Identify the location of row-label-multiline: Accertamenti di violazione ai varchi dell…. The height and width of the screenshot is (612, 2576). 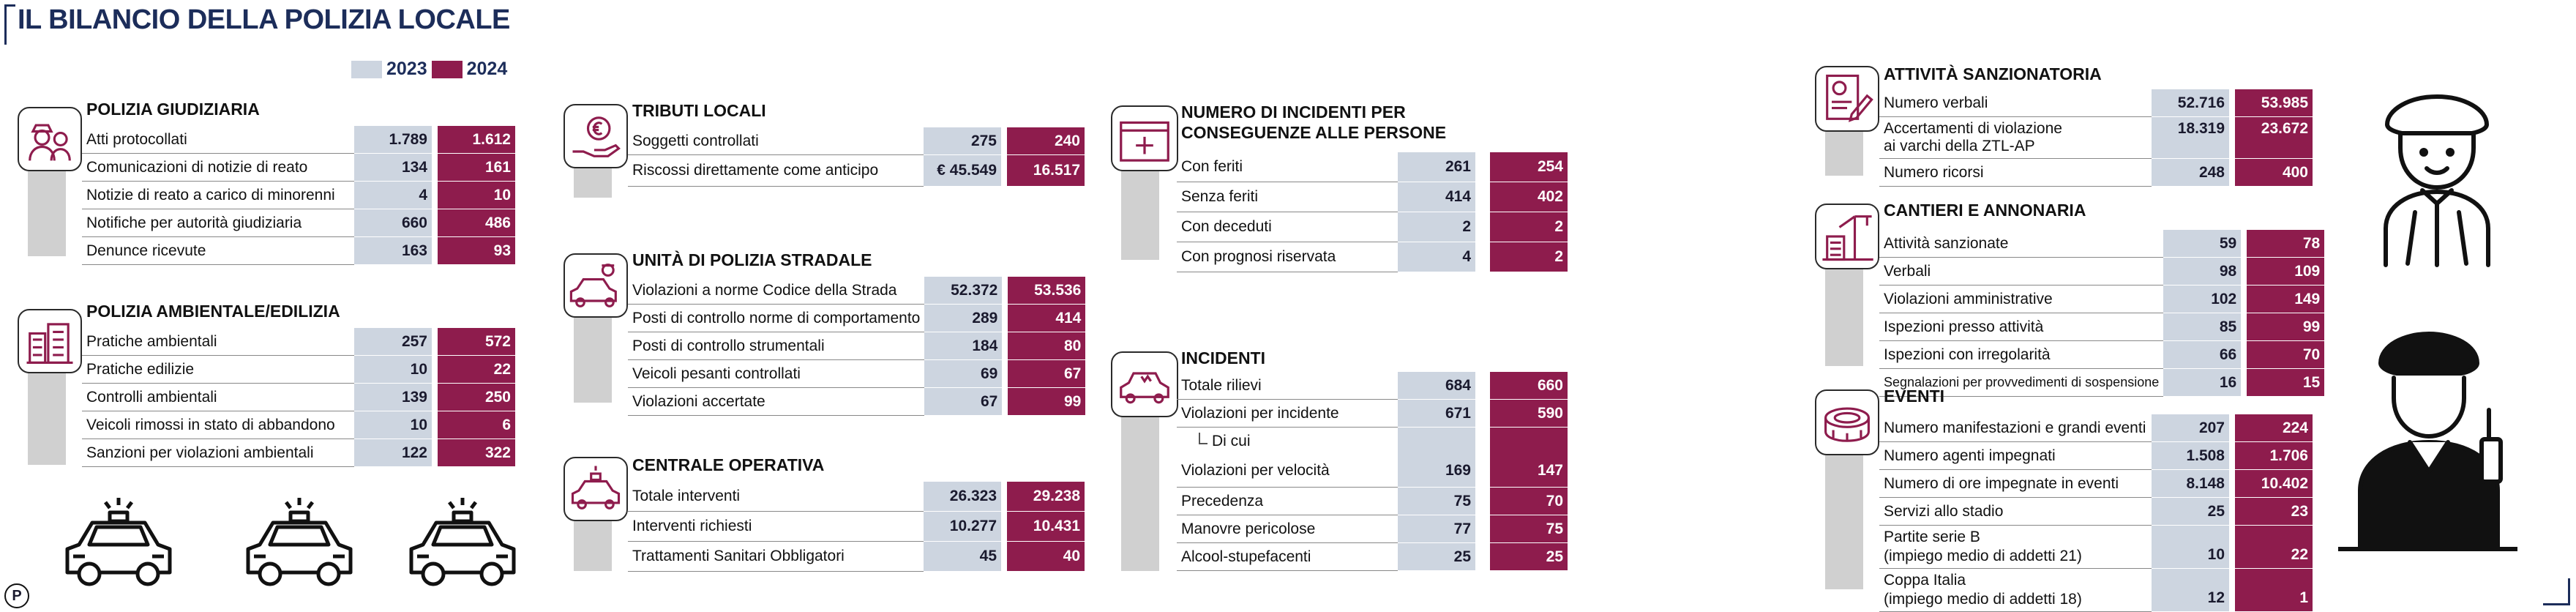
(2015, 137).